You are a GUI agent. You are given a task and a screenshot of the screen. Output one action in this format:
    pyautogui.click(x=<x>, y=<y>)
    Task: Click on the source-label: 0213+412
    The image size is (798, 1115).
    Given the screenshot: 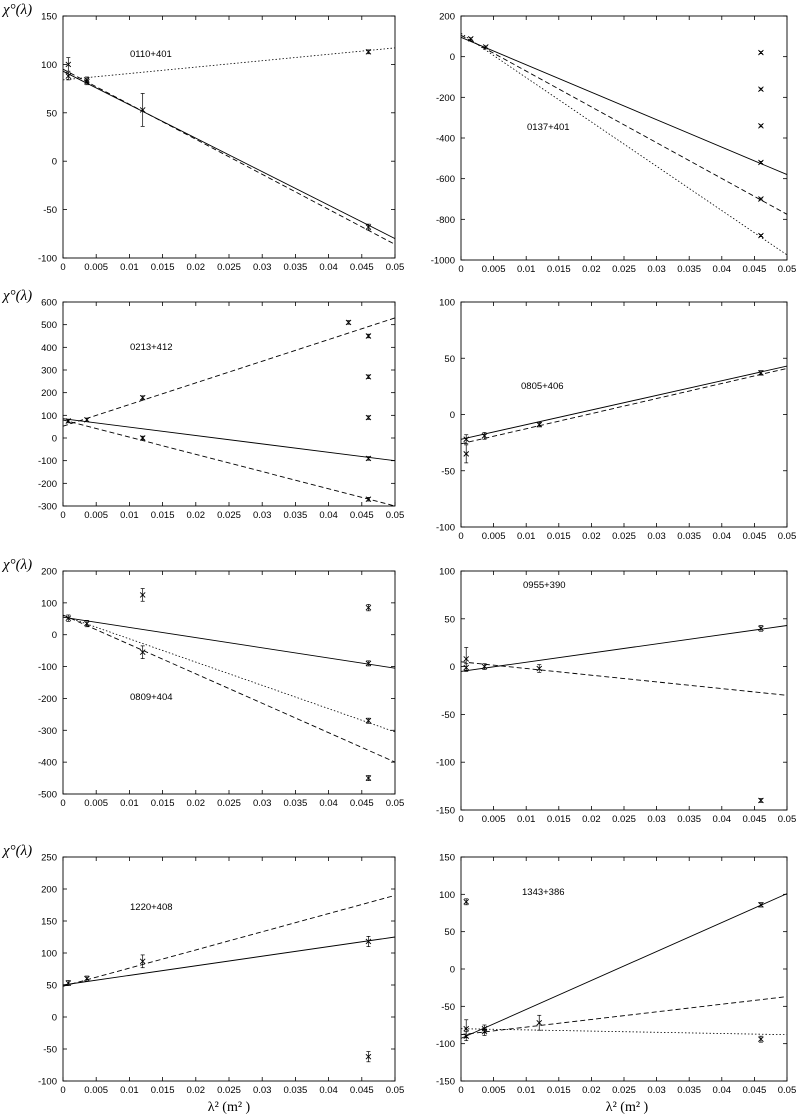 What is the action you would take?
    pyautogui.click(x=151, y=347)
    